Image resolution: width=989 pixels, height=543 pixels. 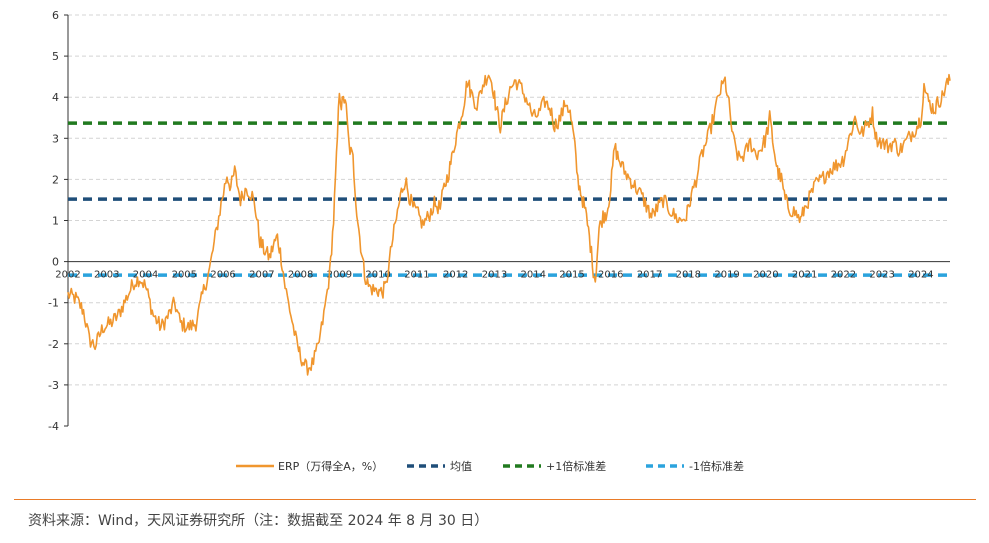 I want to click on x-tick-label: 2006, so click(x=222, y=275).